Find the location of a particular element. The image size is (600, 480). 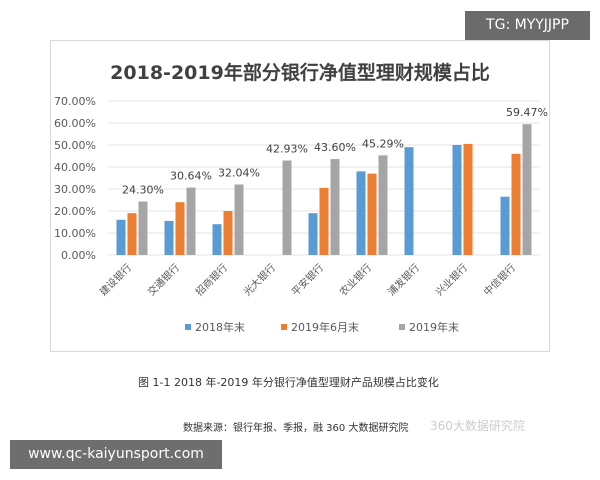

x-tick-label: 农业银行 is located at coordinates (355, 279).